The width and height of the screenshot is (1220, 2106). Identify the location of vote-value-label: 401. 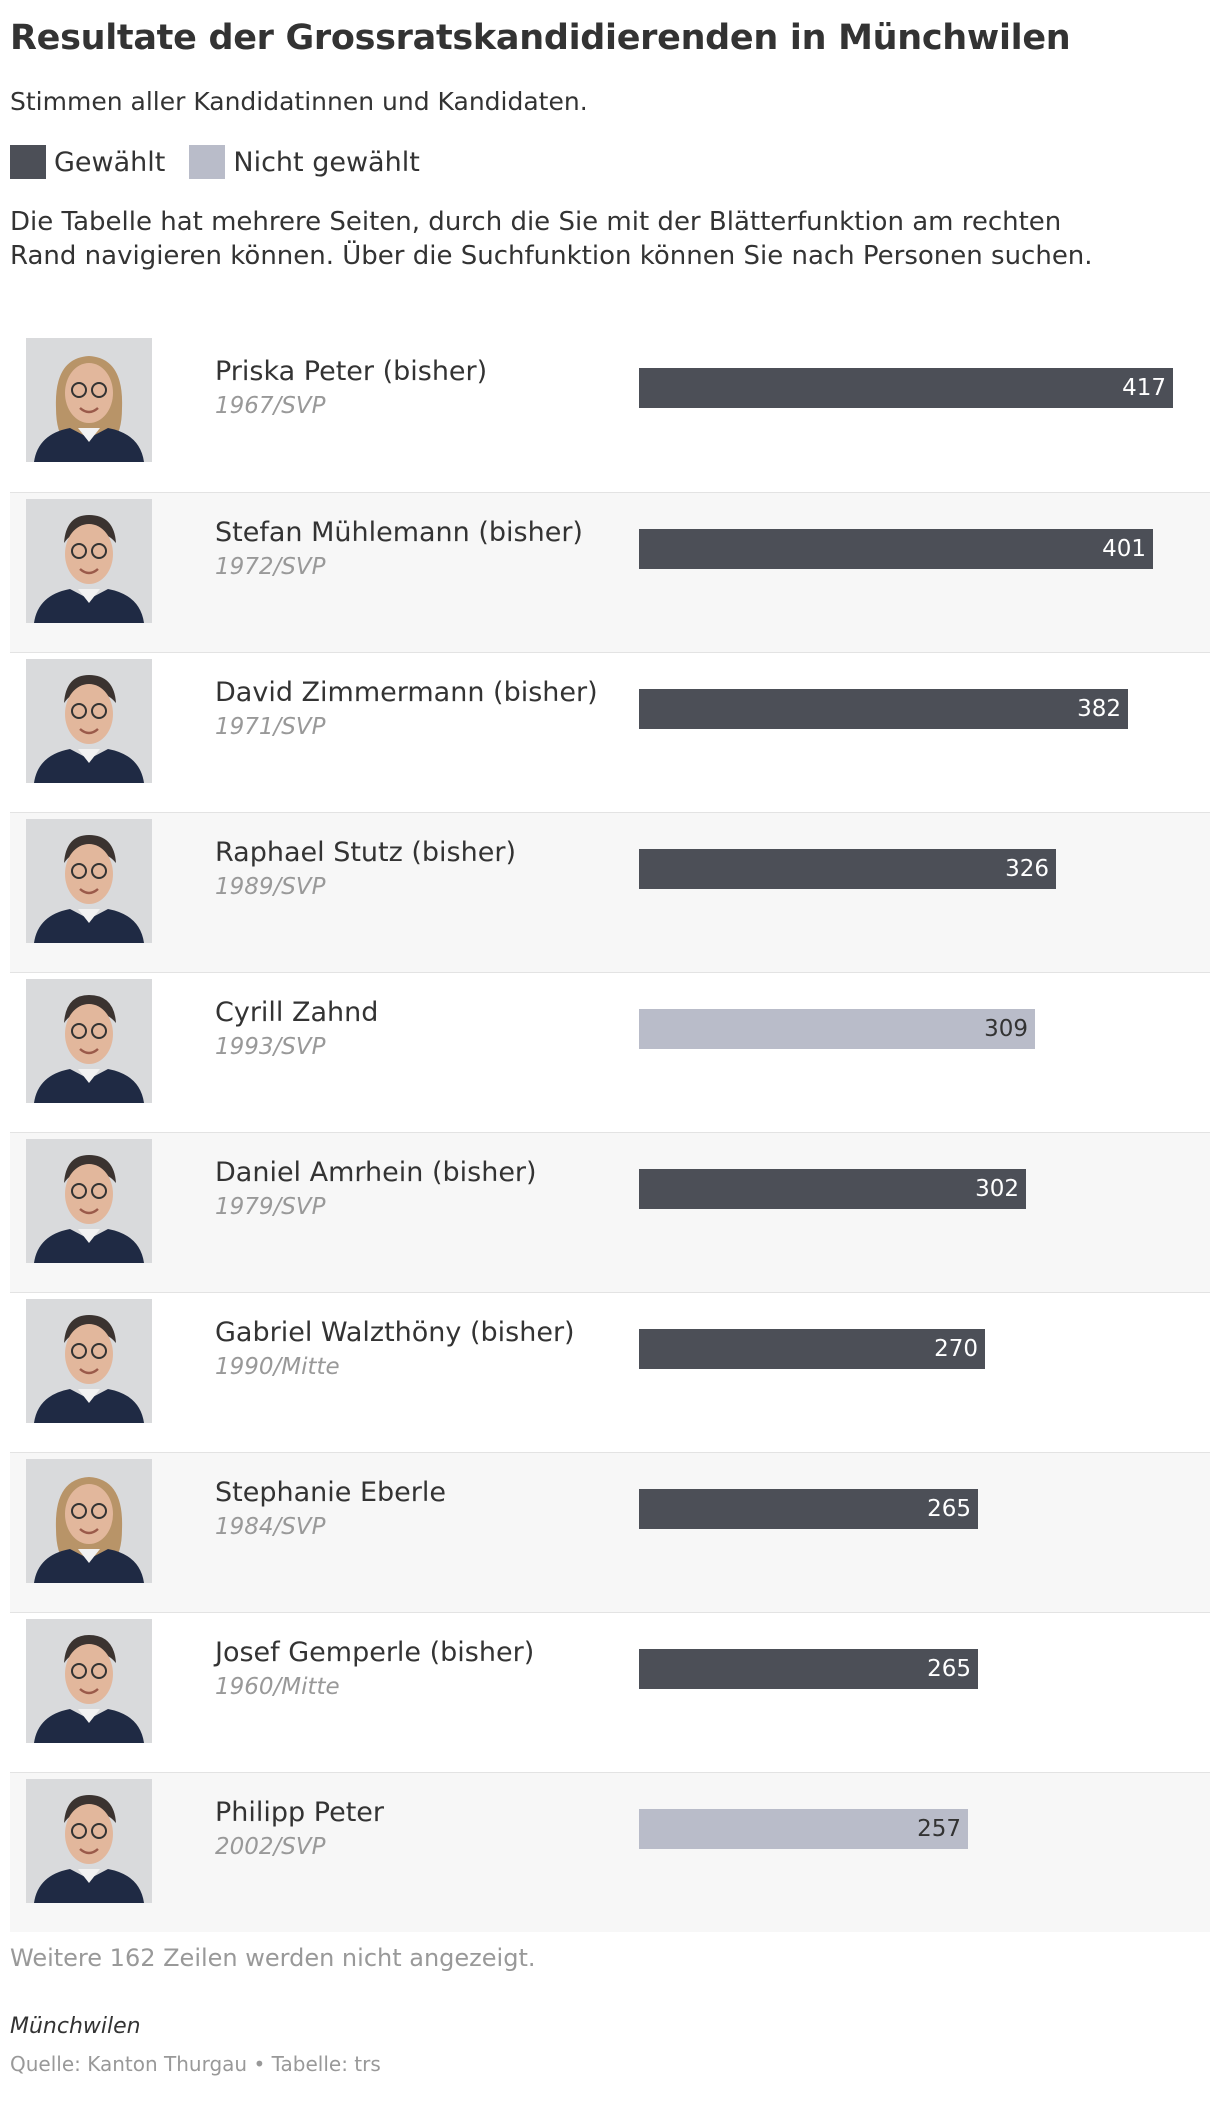
(1124, 549).